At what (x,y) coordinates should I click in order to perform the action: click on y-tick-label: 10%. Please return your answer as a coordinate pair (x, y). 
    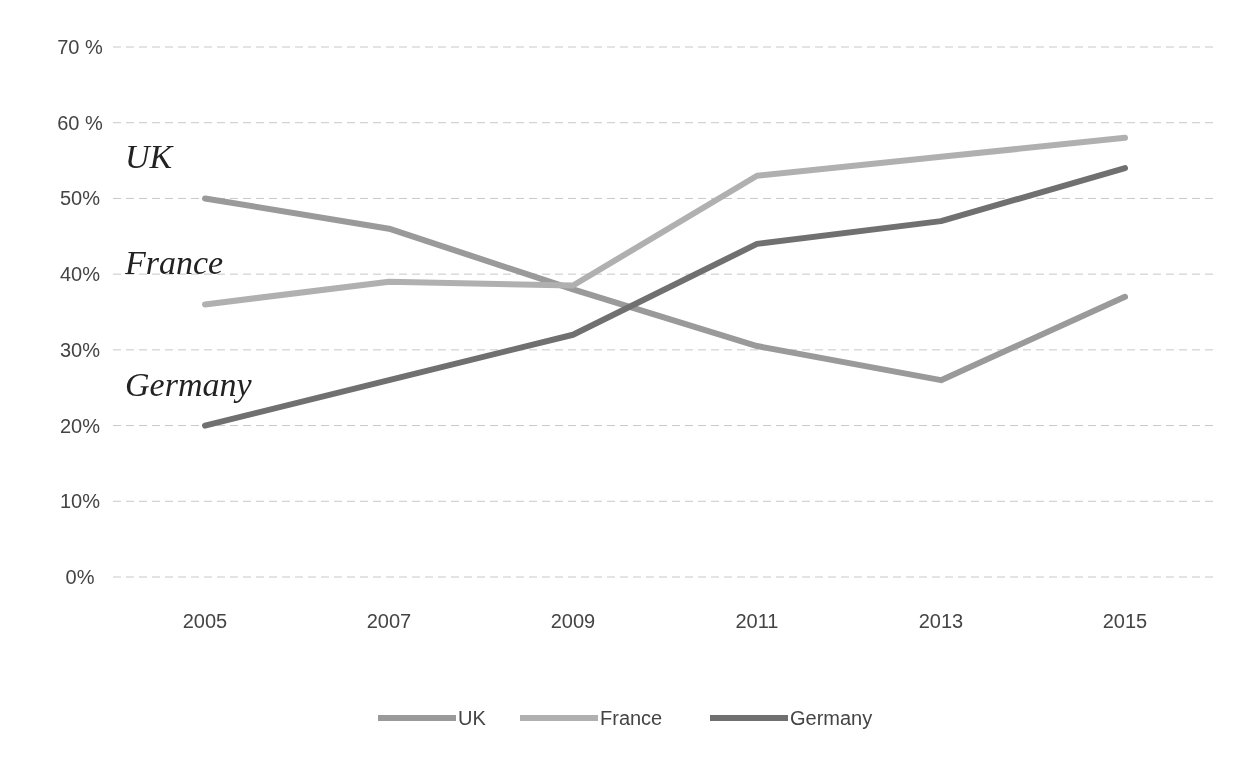
    Looking at the image, I should click on (80, 501).